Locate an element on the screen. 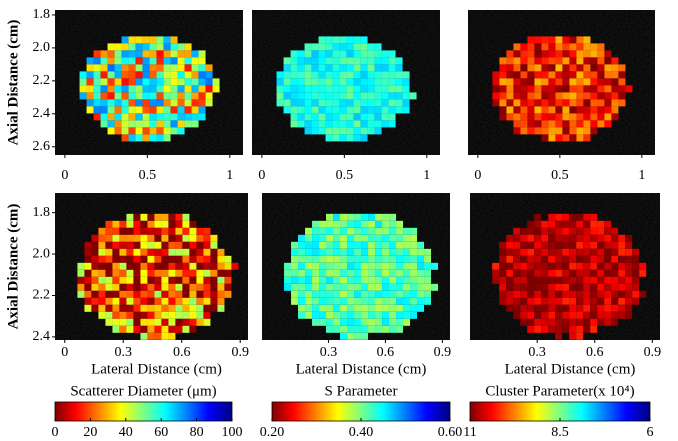 The width and height of the screenshot is (678, 441). colorbar-tick-label: 0.60 is located at coordinates (450, 432).